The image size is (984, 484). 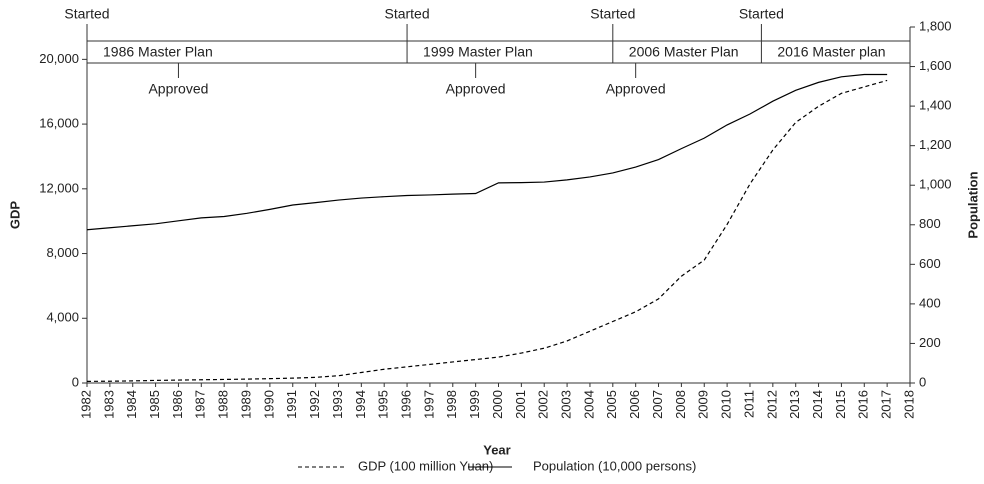 I want to click on x-tick-label: 2002, so click(x=543, y=404).